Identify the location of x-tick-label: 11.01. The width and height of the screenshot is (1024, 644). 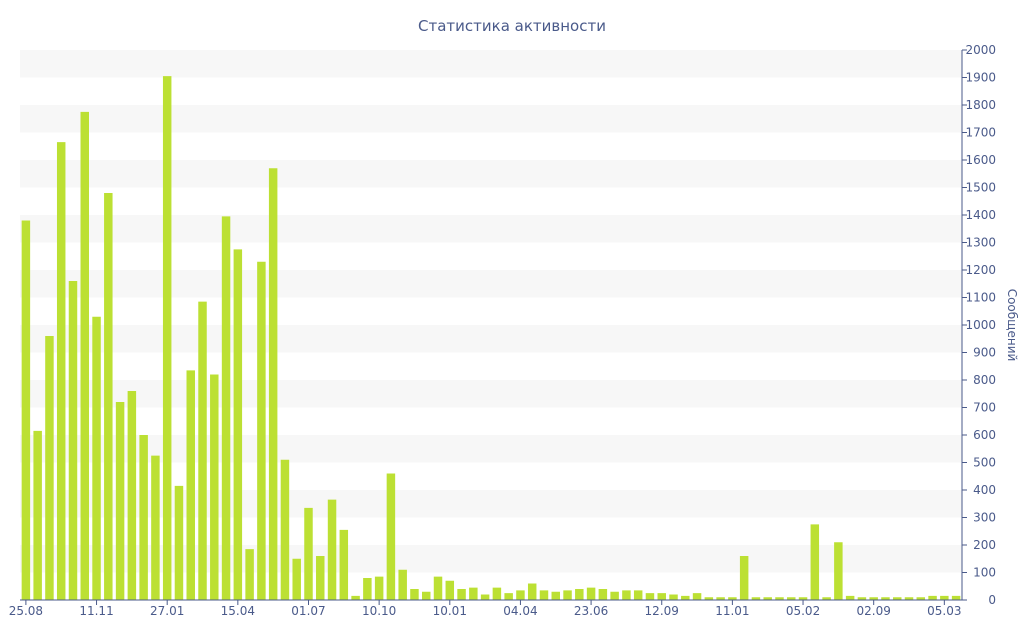
(732, 611).